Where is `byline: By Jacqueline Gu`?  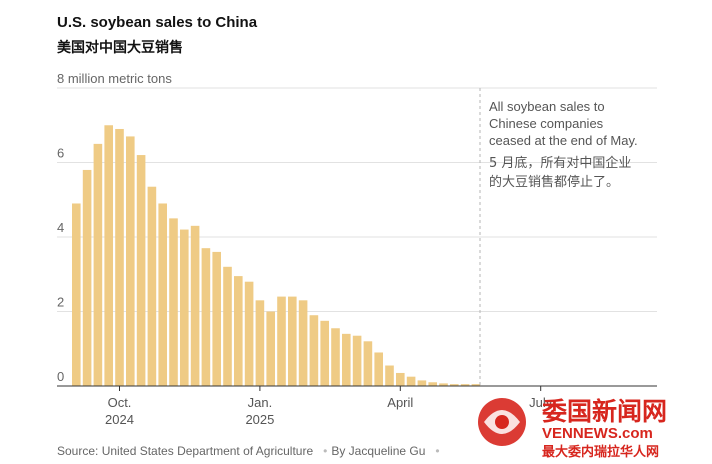
byline: By Jacqueline Gu is located at coordinates (378, 451).